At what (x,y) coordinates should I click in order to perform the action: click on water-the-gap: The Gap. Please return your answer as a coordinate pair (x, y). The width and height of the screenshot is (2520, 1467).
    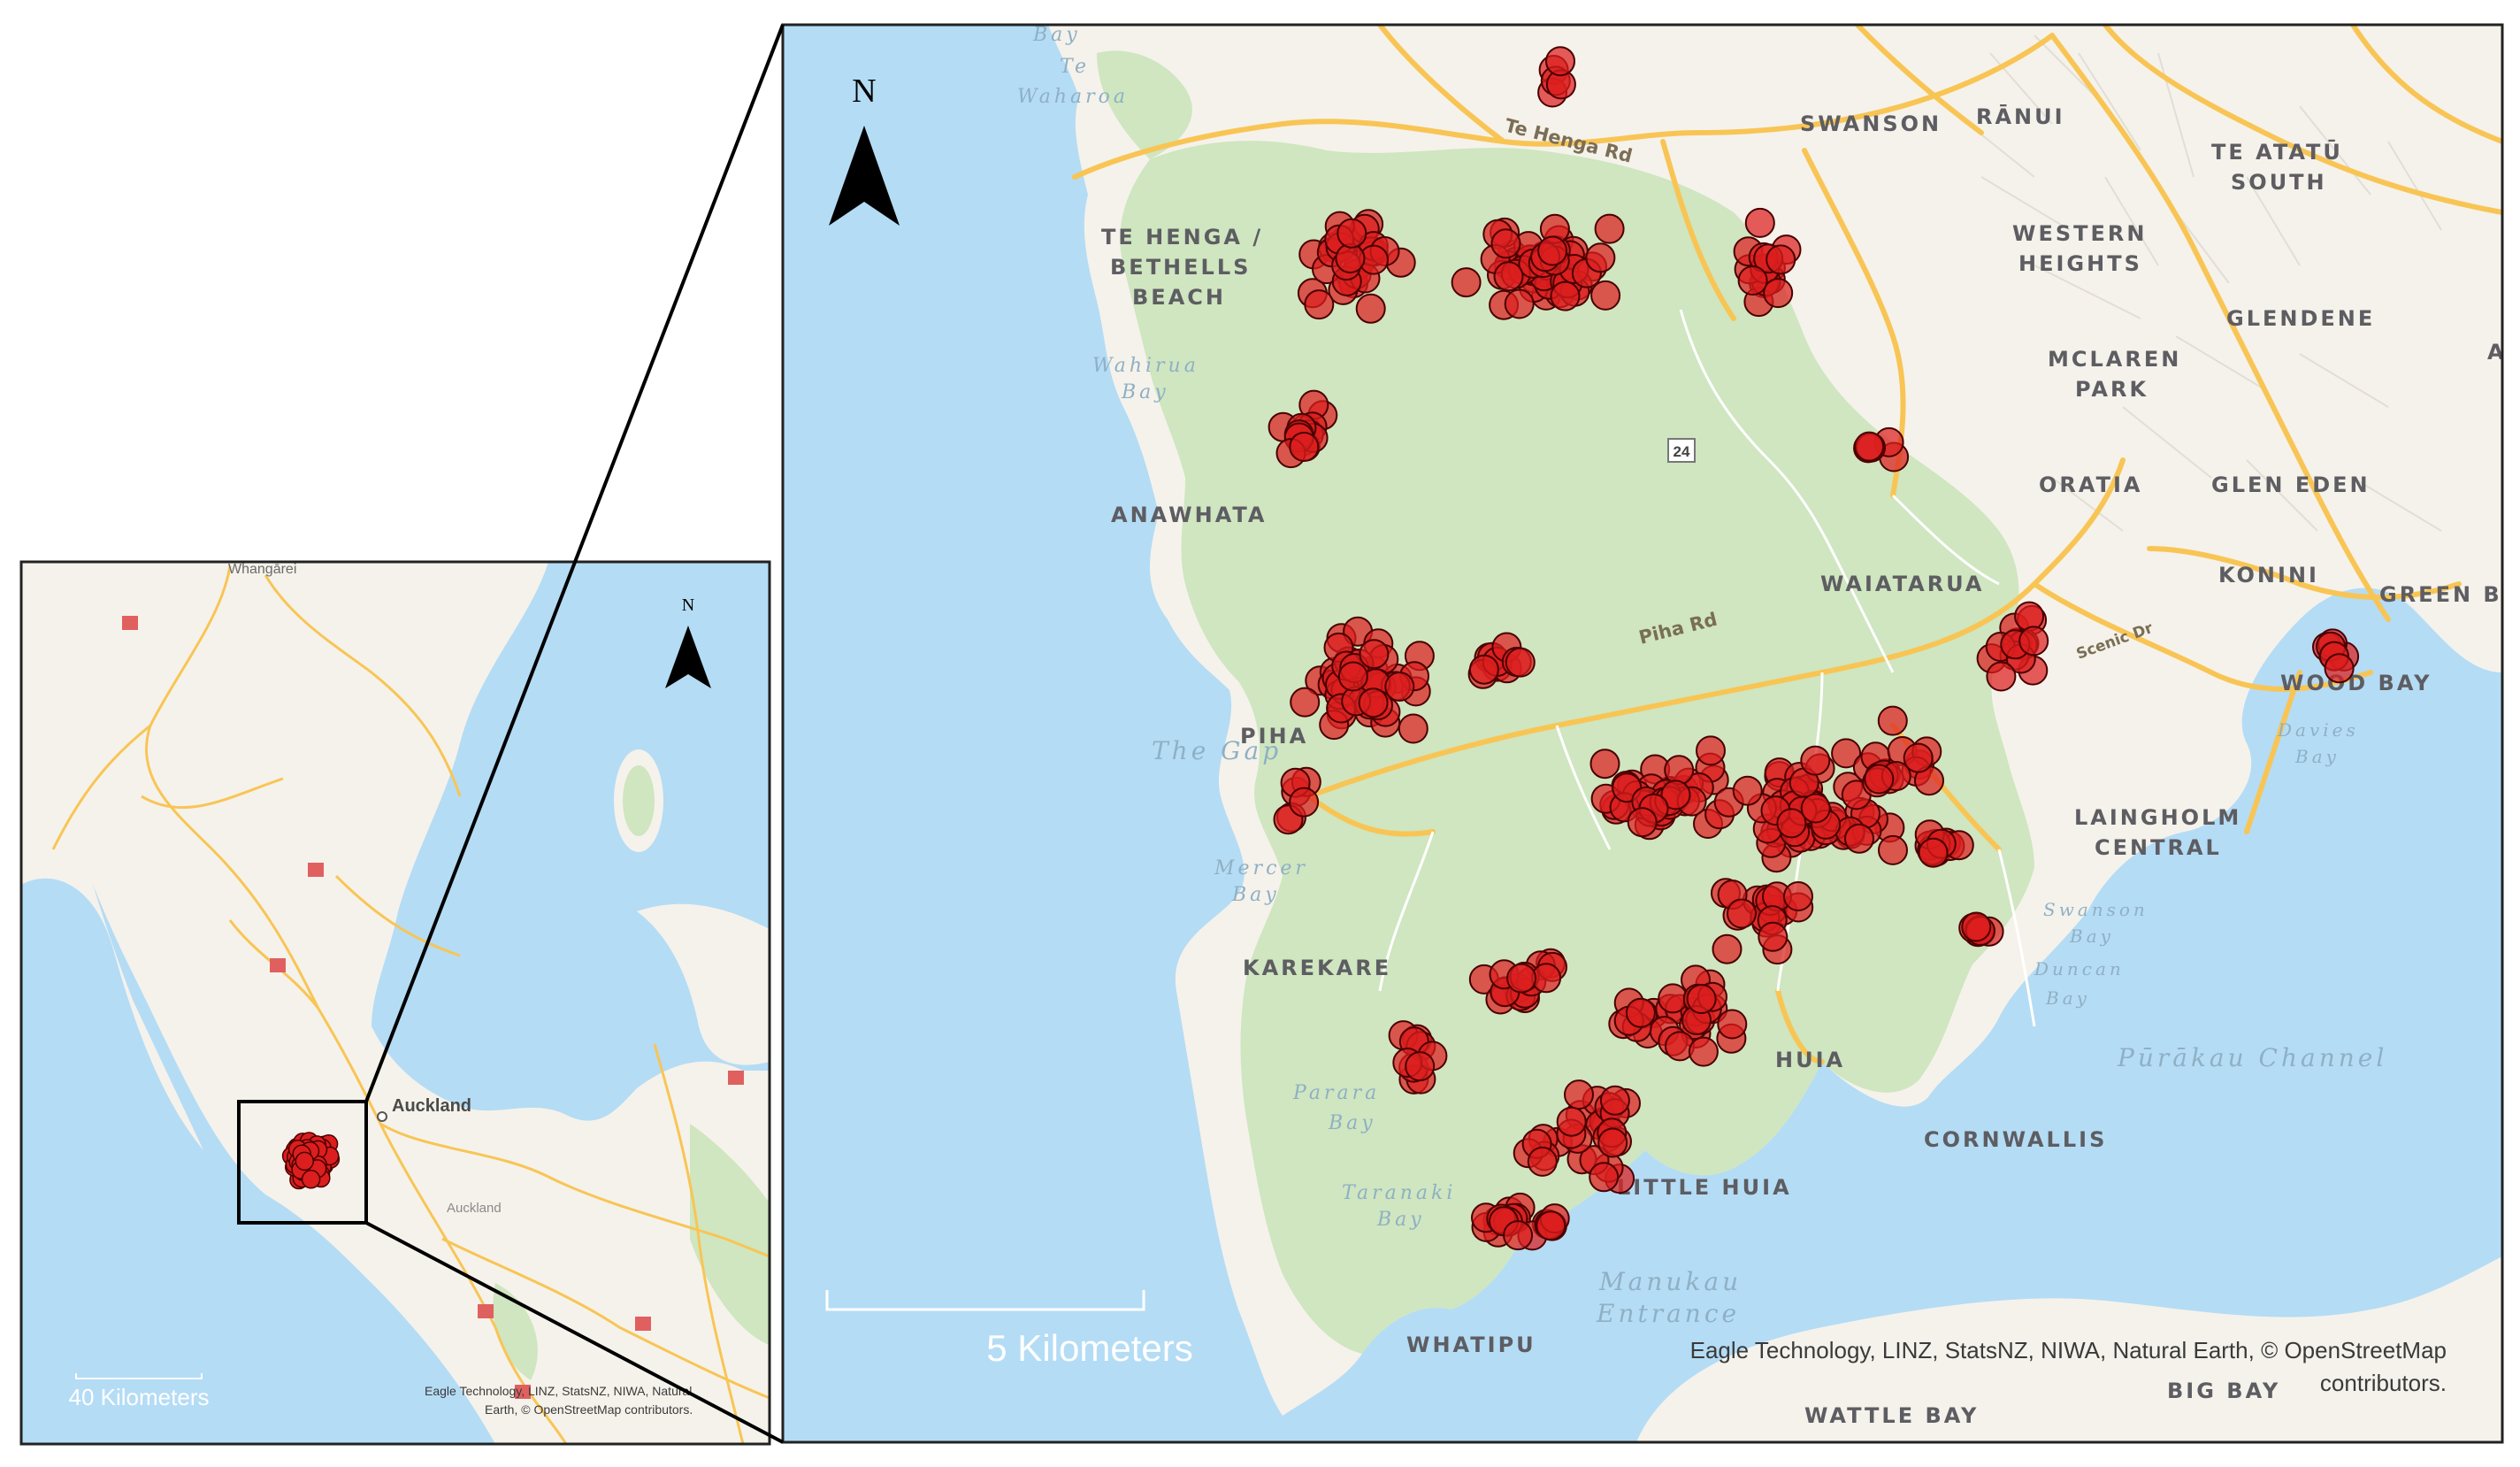
    Looking at the image, I should click on (1217, 750).